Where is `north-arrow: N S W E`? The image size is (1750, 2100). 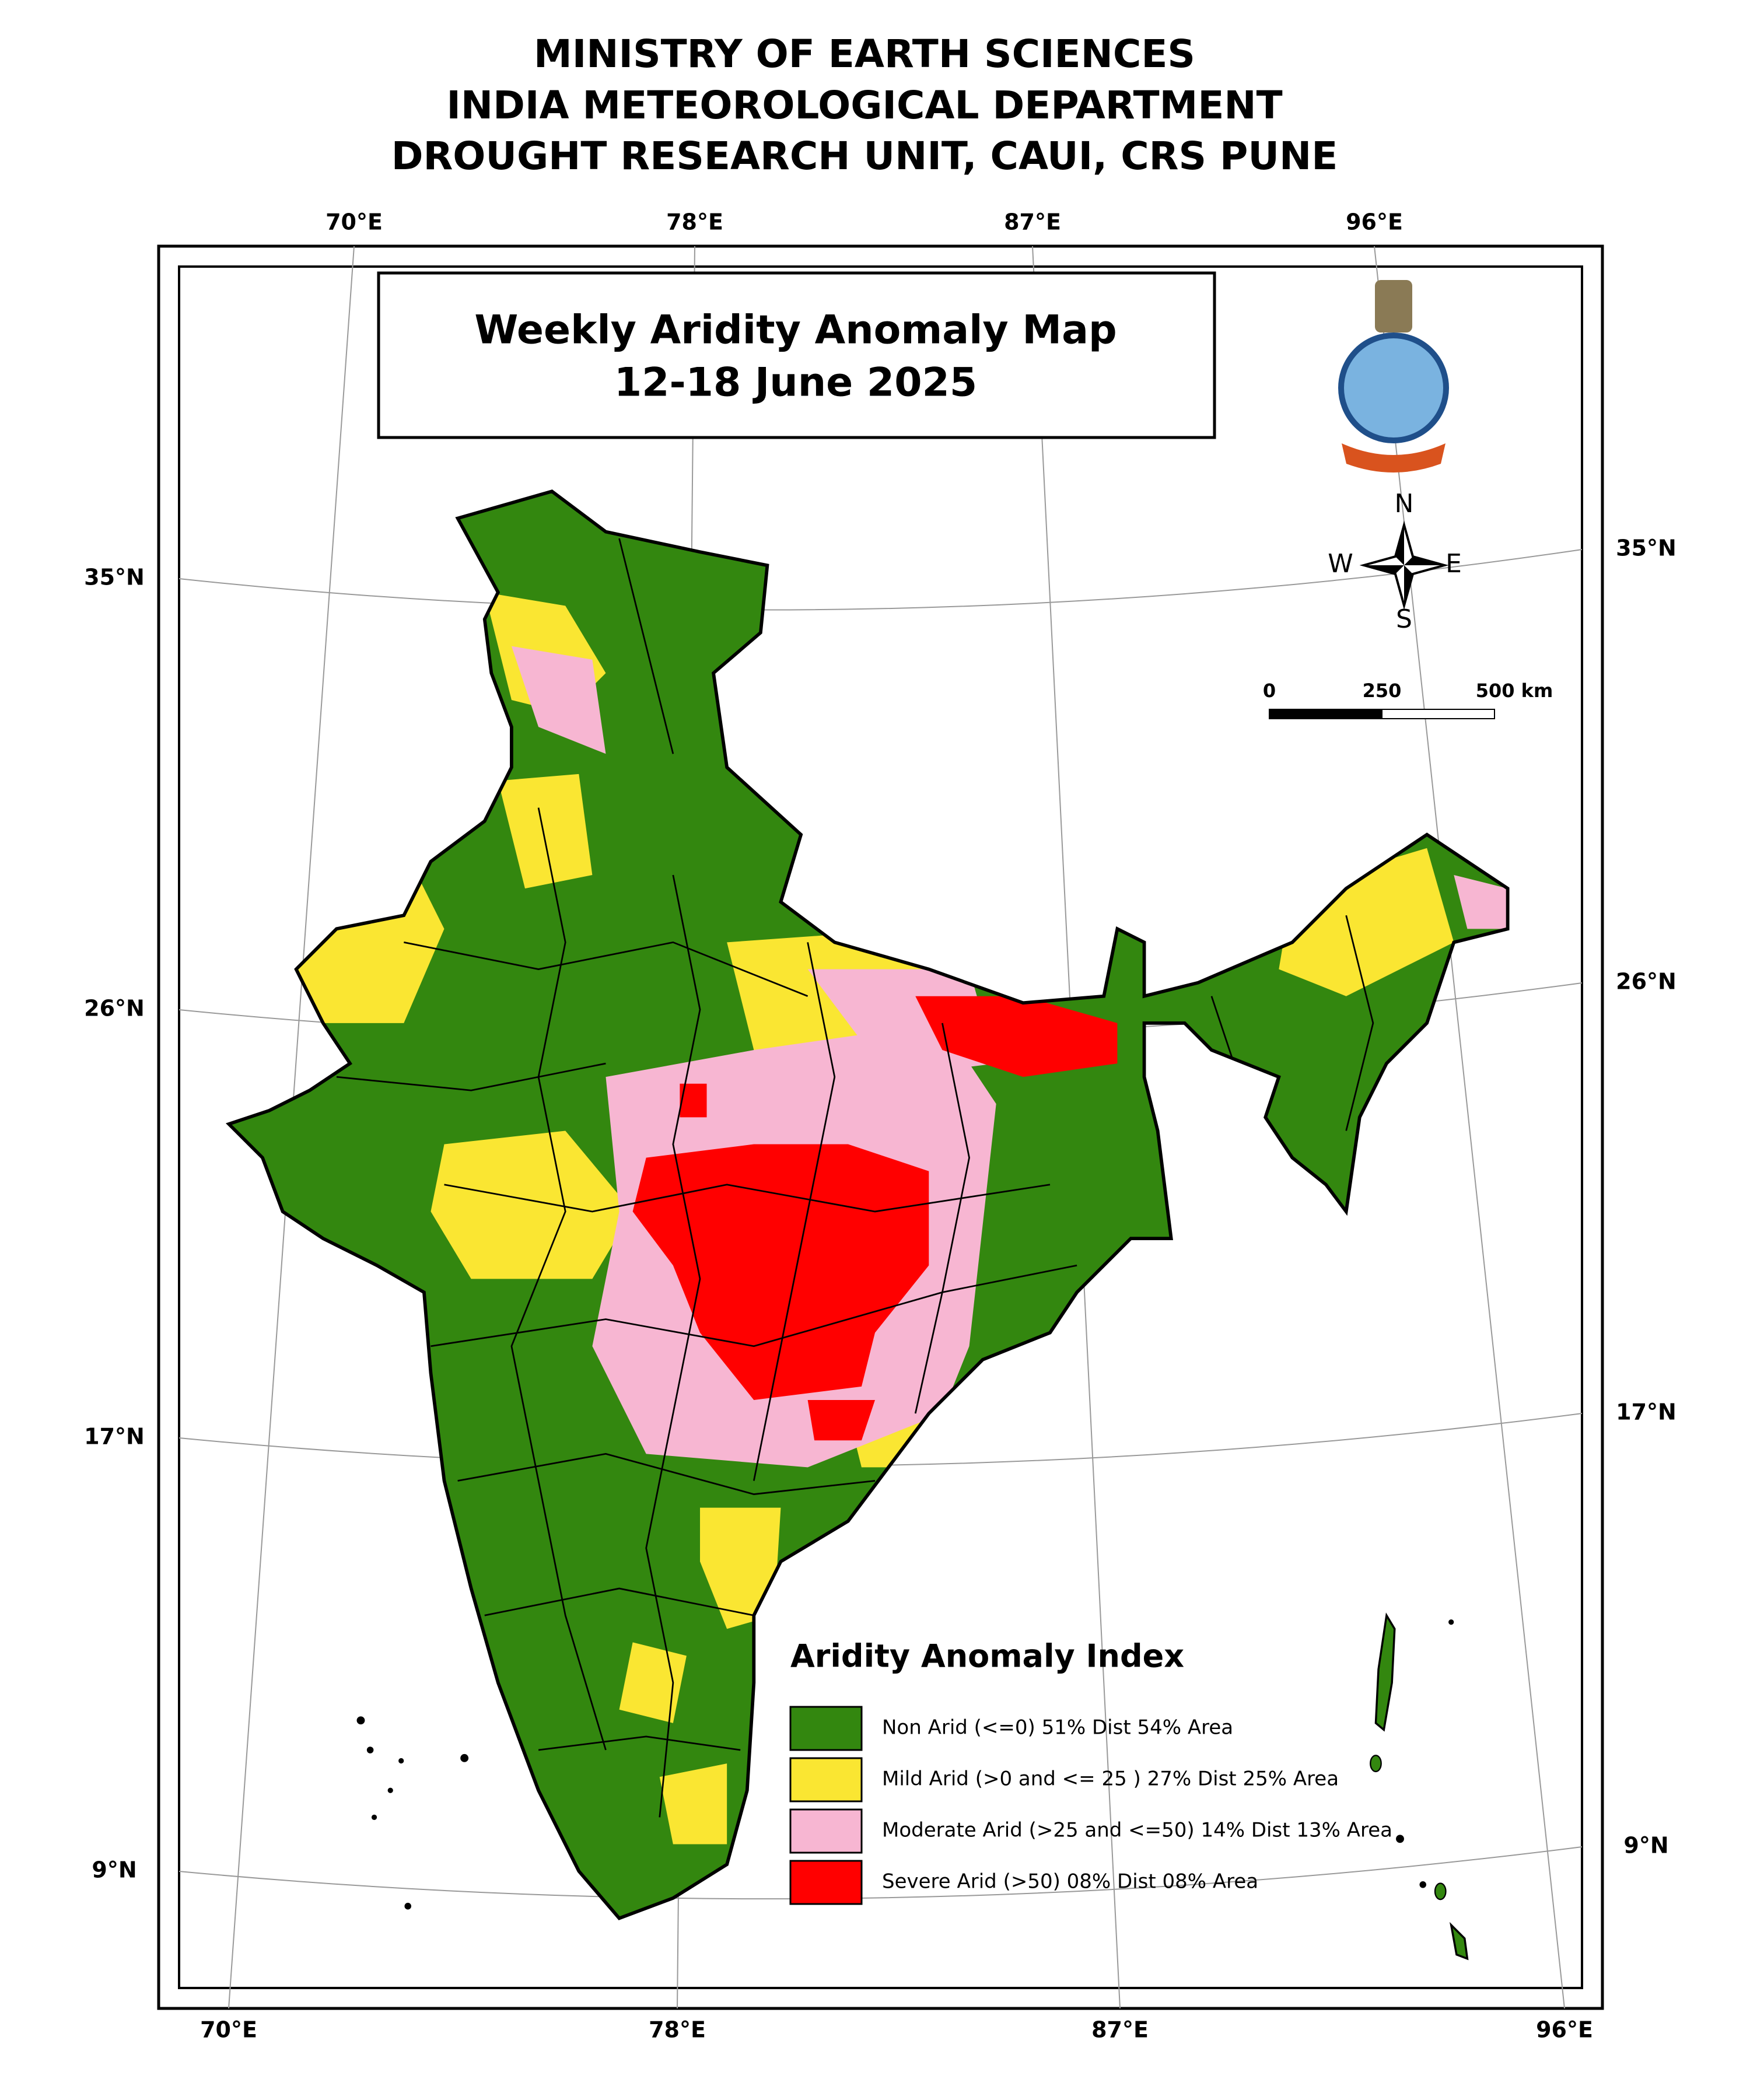 north-arrow: N S W E is located at coordinates (1395, 561).